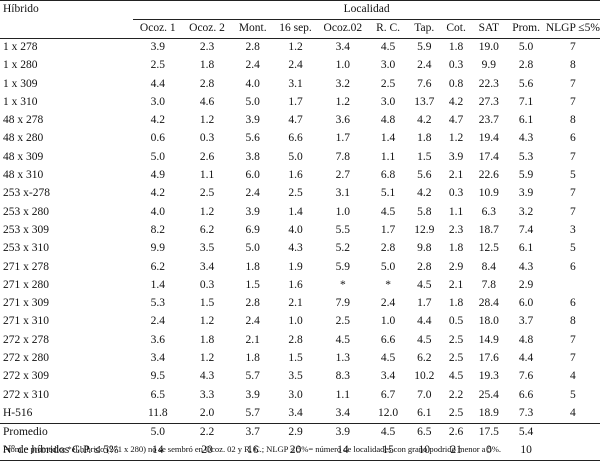 This screenshot has height=461, width=600. I want to click on table-cell: 4.8, so click(526, 339).